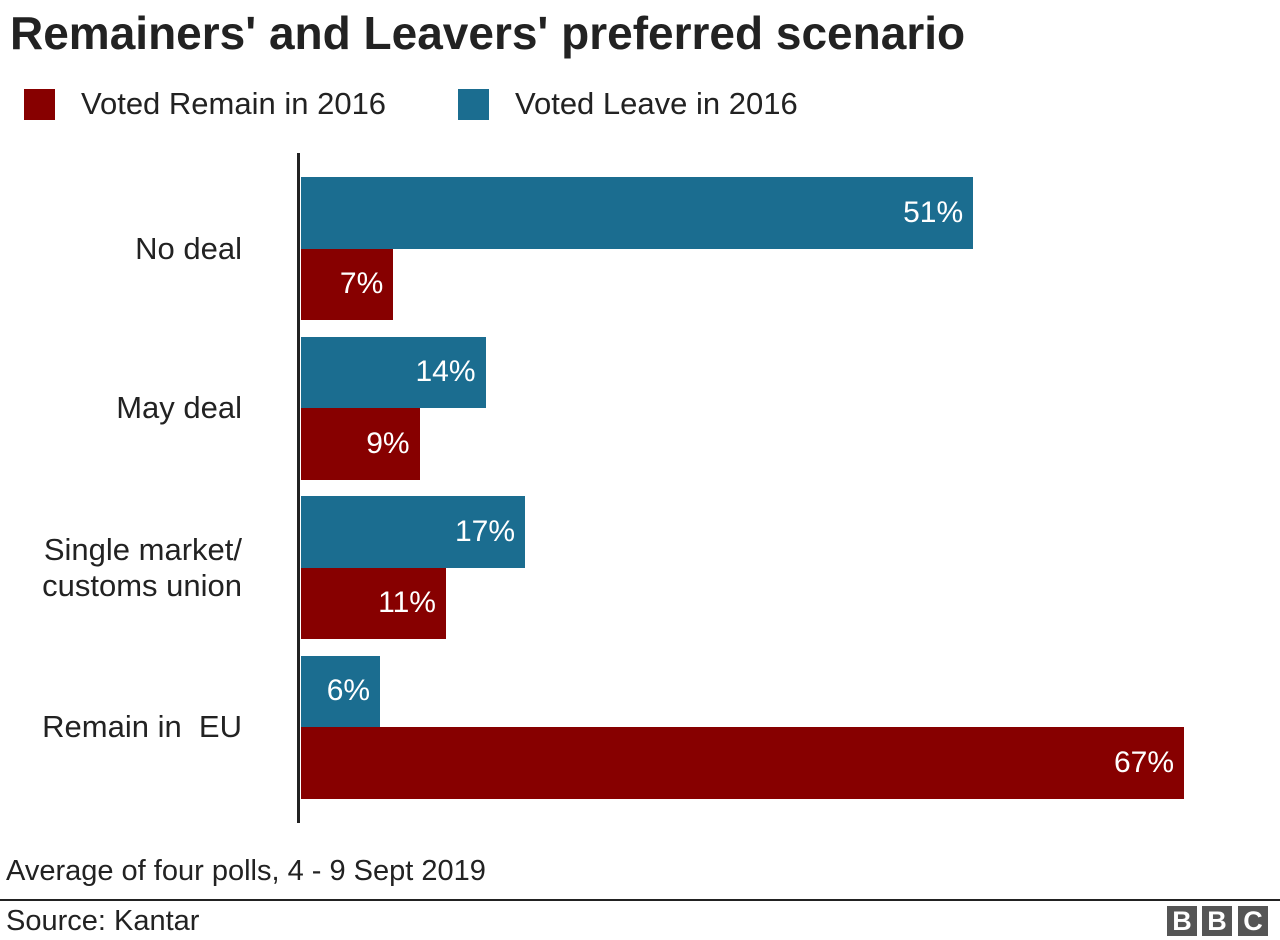 This screenshot has width=1280, height=940. What do you see at coordinates (393, 372) in the screenshot?
I see `bar: 14%` at bounding box center [393, 372].